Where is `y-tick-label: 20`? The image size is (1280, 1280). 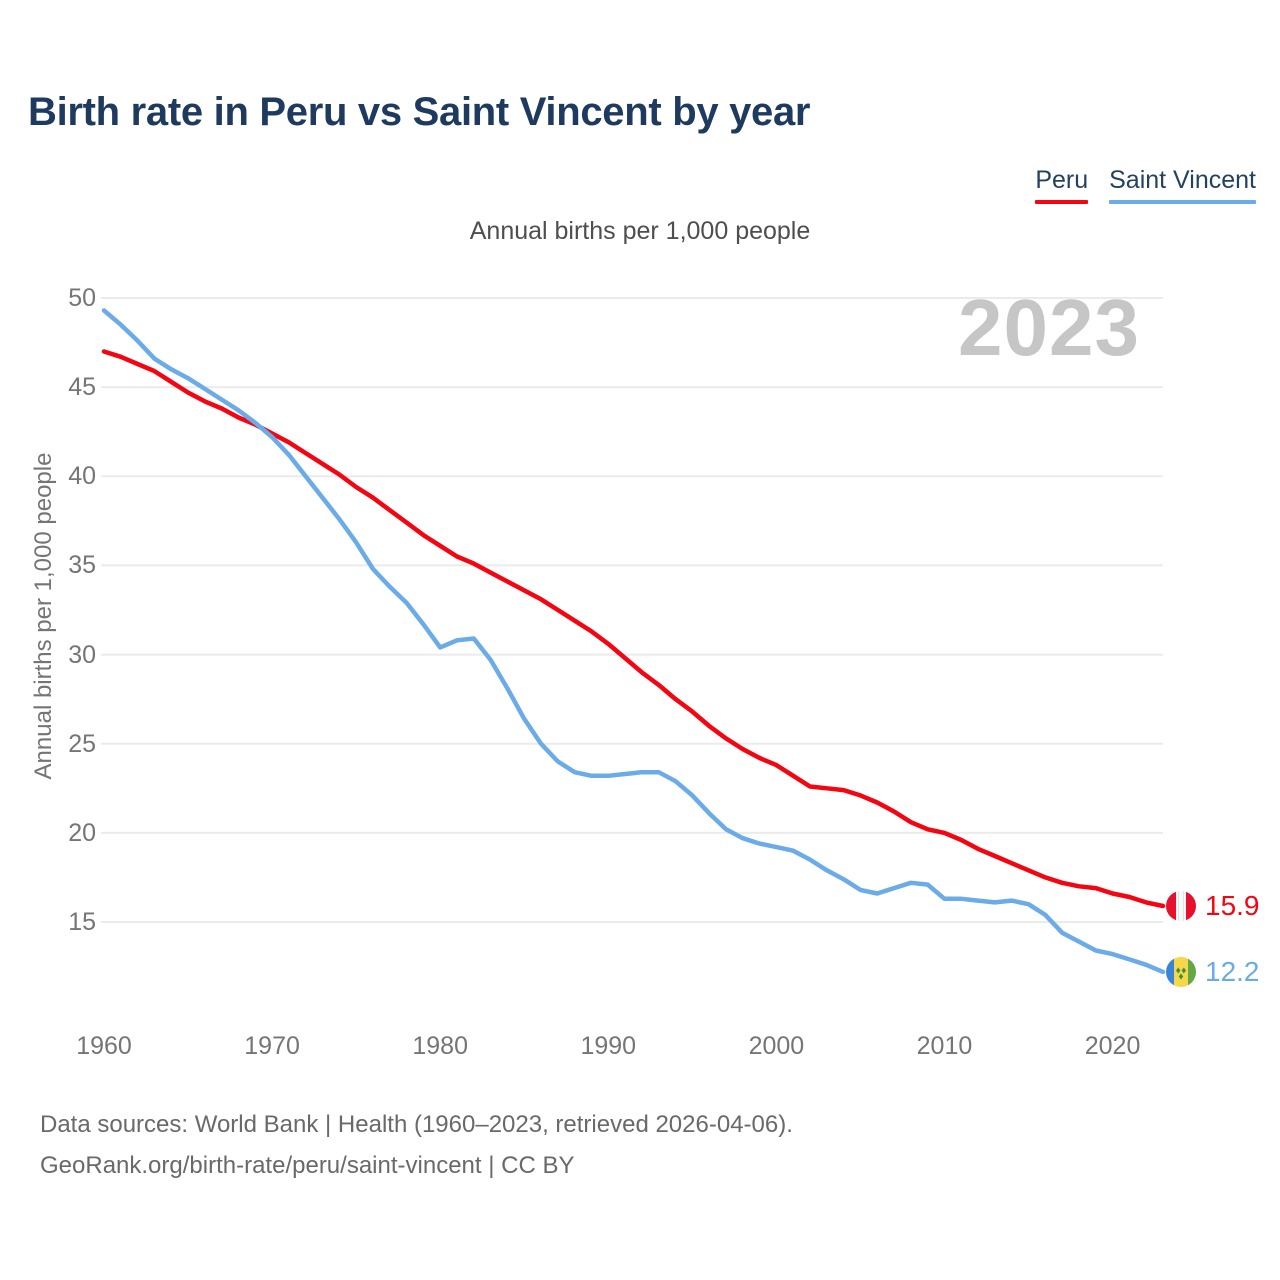
y-tick-label: 20 is located at coordinates (82, 832).